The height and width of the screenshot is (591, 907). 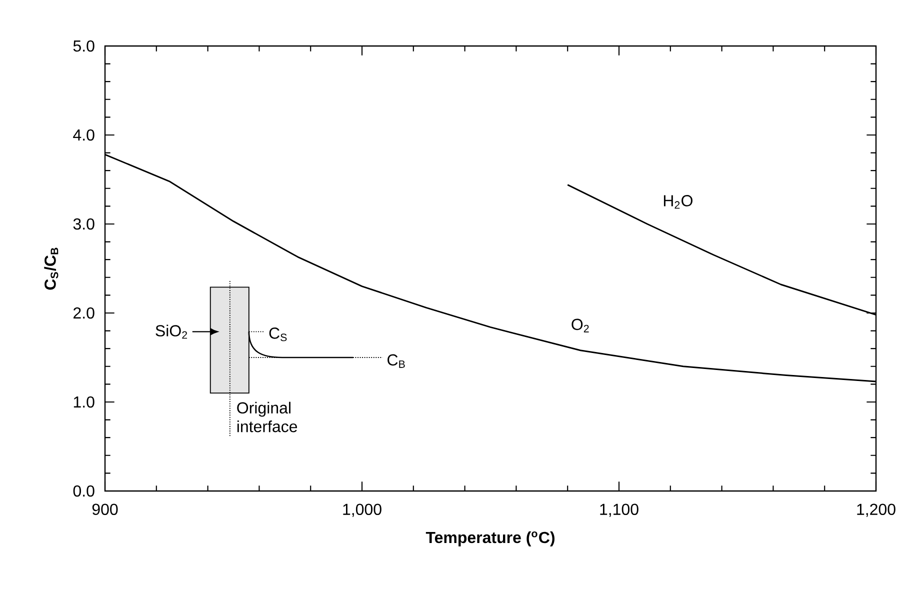 I want to click on x-tick-label: 900, so click(x=105, y=510).